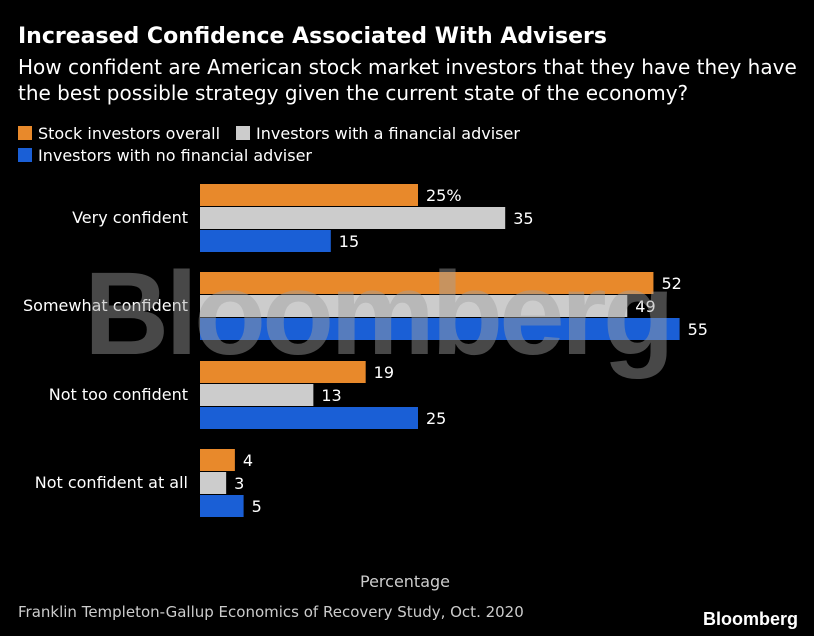 Image resolution: width=814 pixels, height=636 pixels. I want to click on value-label-very-confident-series-1: 35, so click(523, 218).